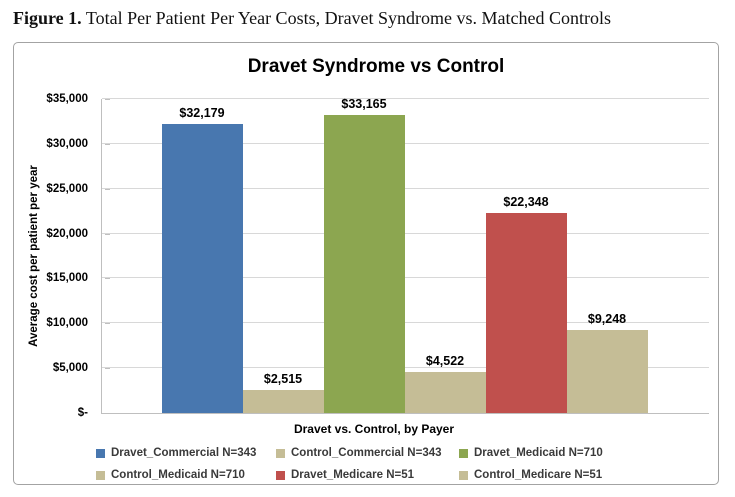 This screenshot has height=497, width=735. I want to click on x-axis-title: Dravet vs. Control, by Payer, so click(374, 429).